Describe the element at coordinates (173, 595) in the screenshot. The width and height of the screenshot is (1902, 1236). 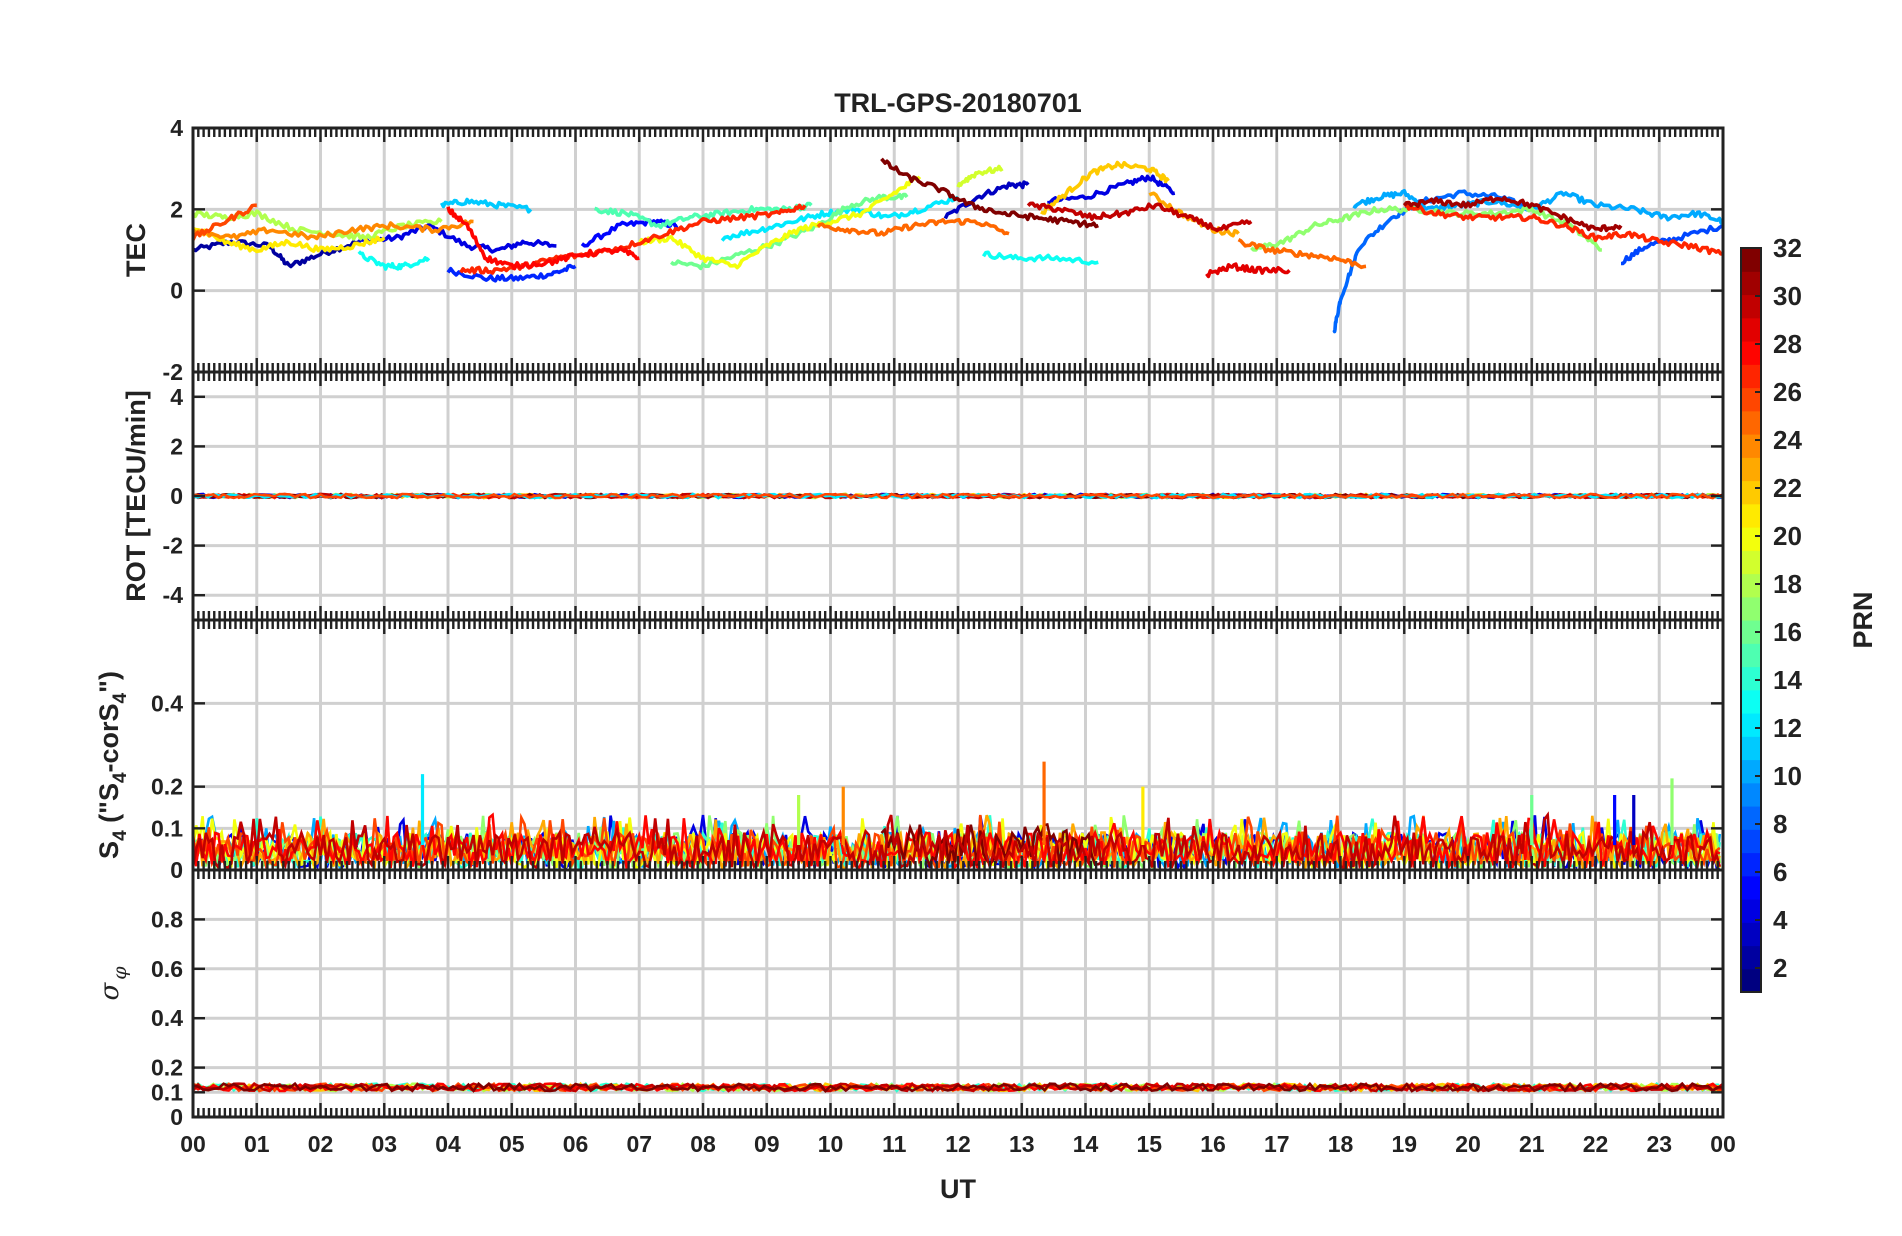
I see `rot-y-tick-label: -4` at that location.